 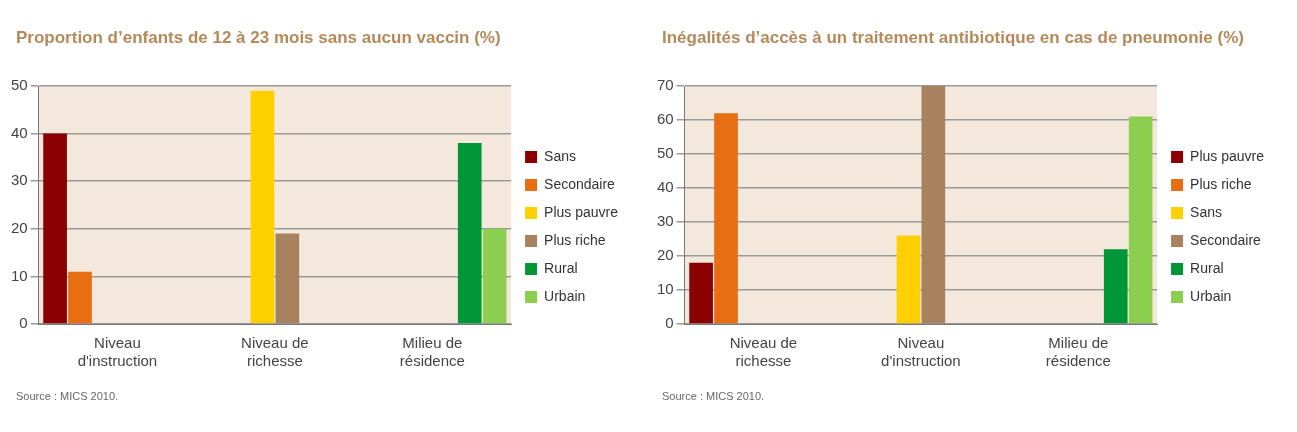 What do you see at coordinates (259, 38) in the screenshot?
I see `chart-title: Proportion d’enfants de 12 à 23 mois sans aucun vaccin (%)` at bounding box center [259, 38].